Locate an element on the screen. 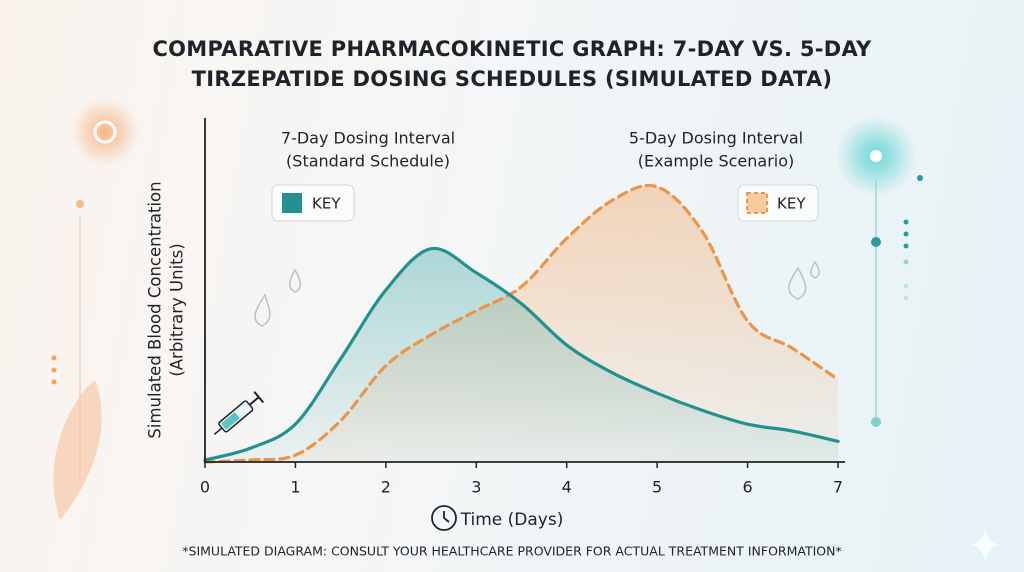 The width and height of the screenshot is (1024, 572). x-tick-label: 2 is located at coordinates (386, 487).